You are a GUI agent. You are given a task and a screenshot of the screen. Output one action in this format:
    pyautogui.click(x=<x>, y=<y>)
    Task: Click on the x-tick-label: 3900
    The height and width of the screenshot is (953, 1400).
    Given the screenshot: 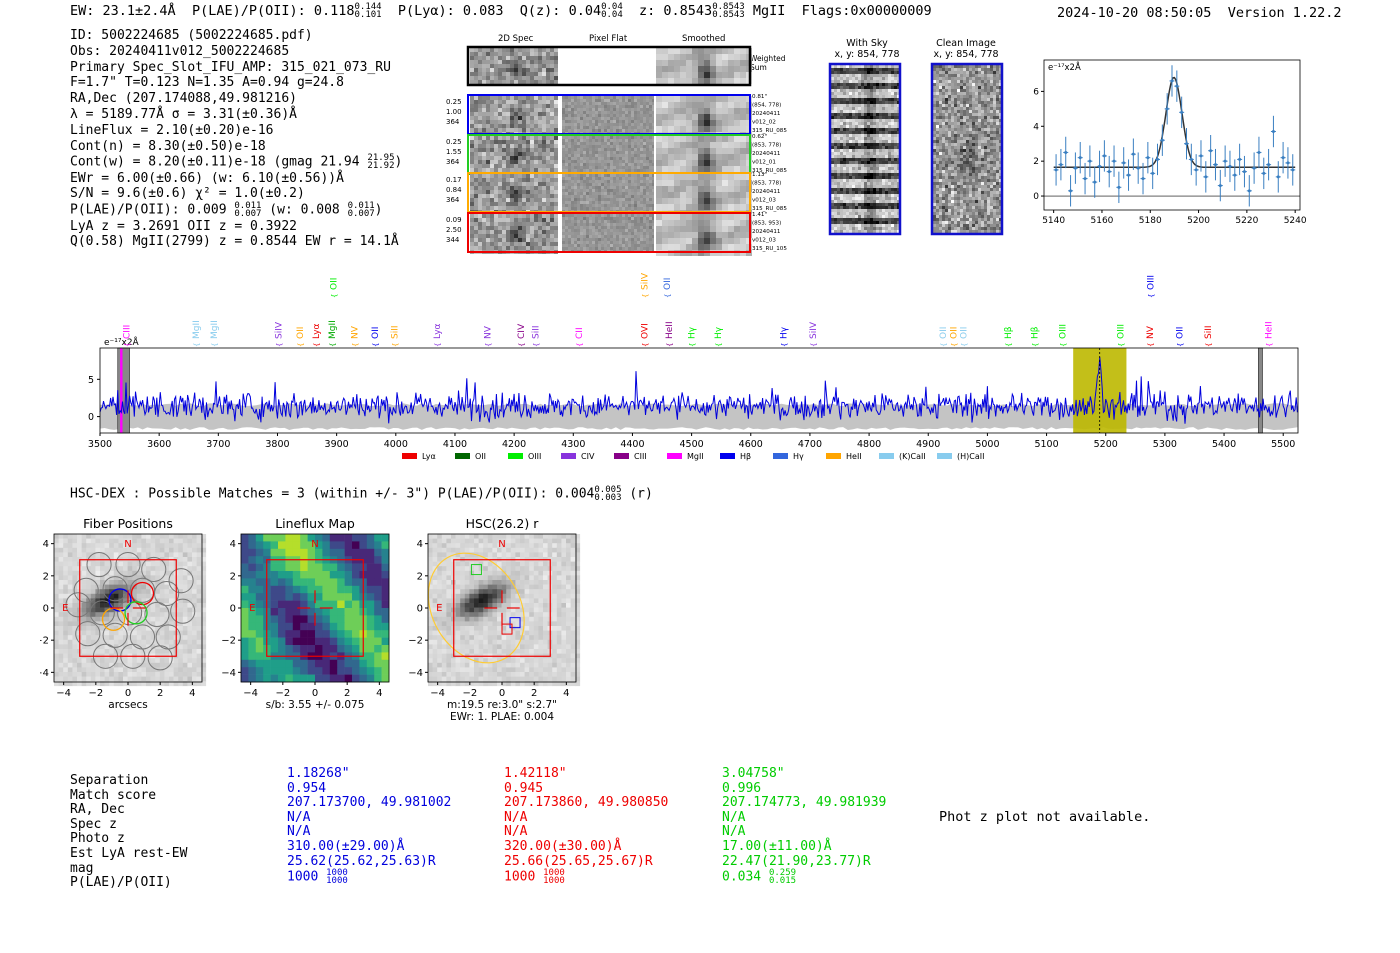 What is the action you would take?
    pyautogui.click(x=337, y=444)
    